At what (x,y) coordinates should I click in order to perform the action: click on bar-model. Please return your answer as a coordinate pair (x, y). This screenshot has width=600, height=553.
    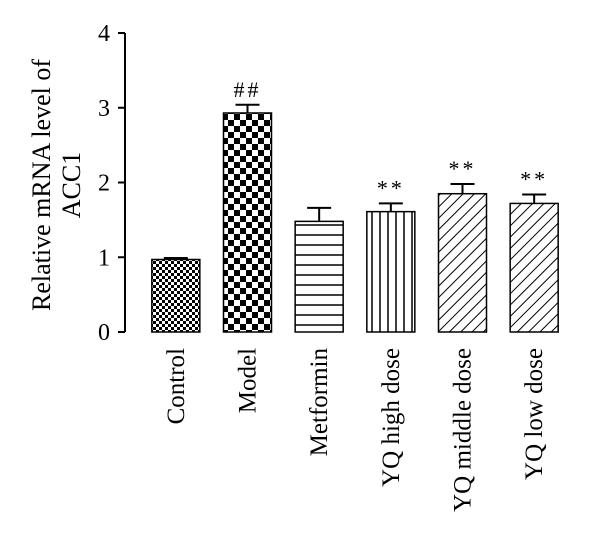
    Looking at the image, I should click on (247, 222).